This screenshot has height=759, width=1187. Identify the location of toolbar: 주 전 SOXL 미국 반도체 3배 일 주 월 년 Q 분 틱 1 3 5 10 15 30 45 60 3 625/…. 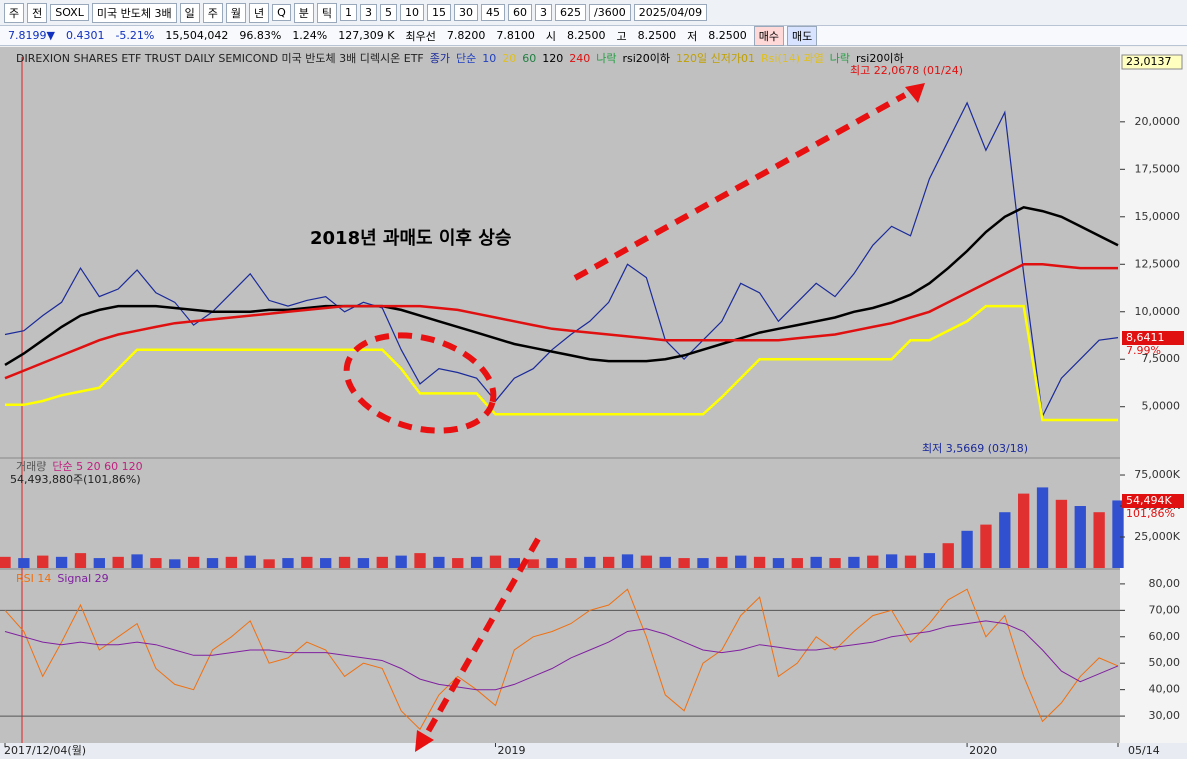
(593, 13).